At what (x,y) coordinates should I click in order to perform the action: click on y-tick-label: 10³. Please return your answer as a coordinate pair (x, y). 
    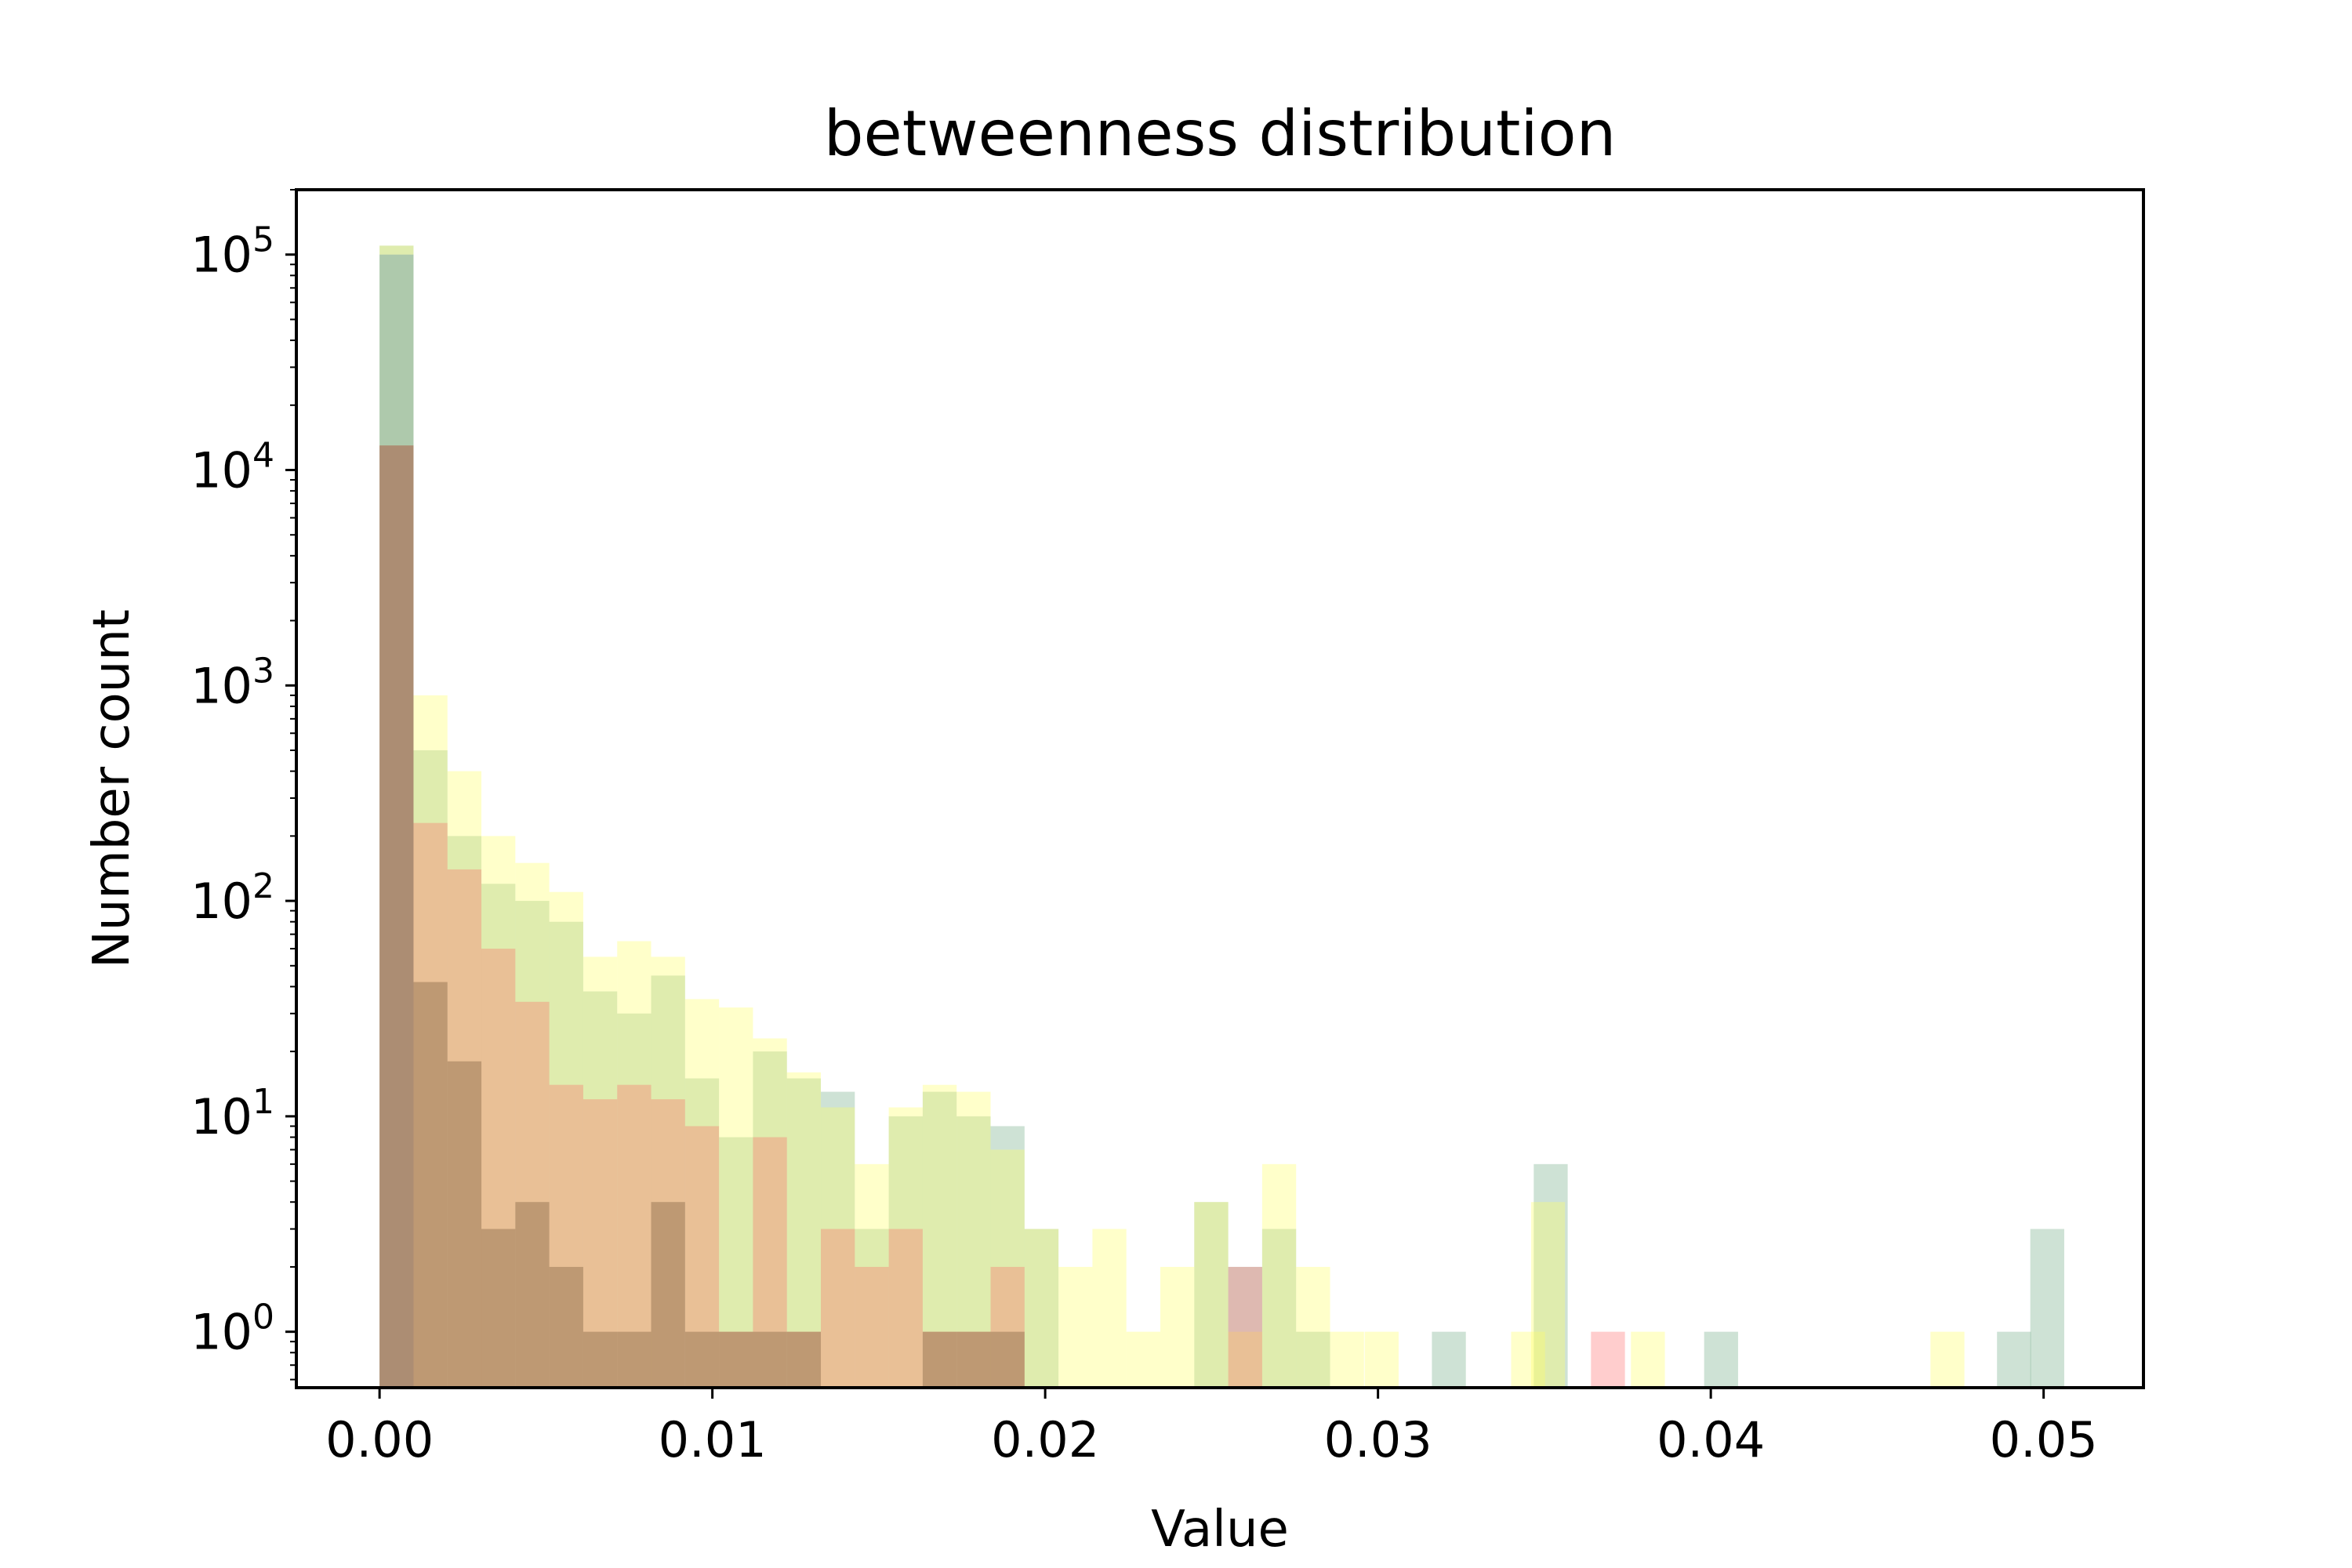
    Looking at the image, I should click on (232, 682).